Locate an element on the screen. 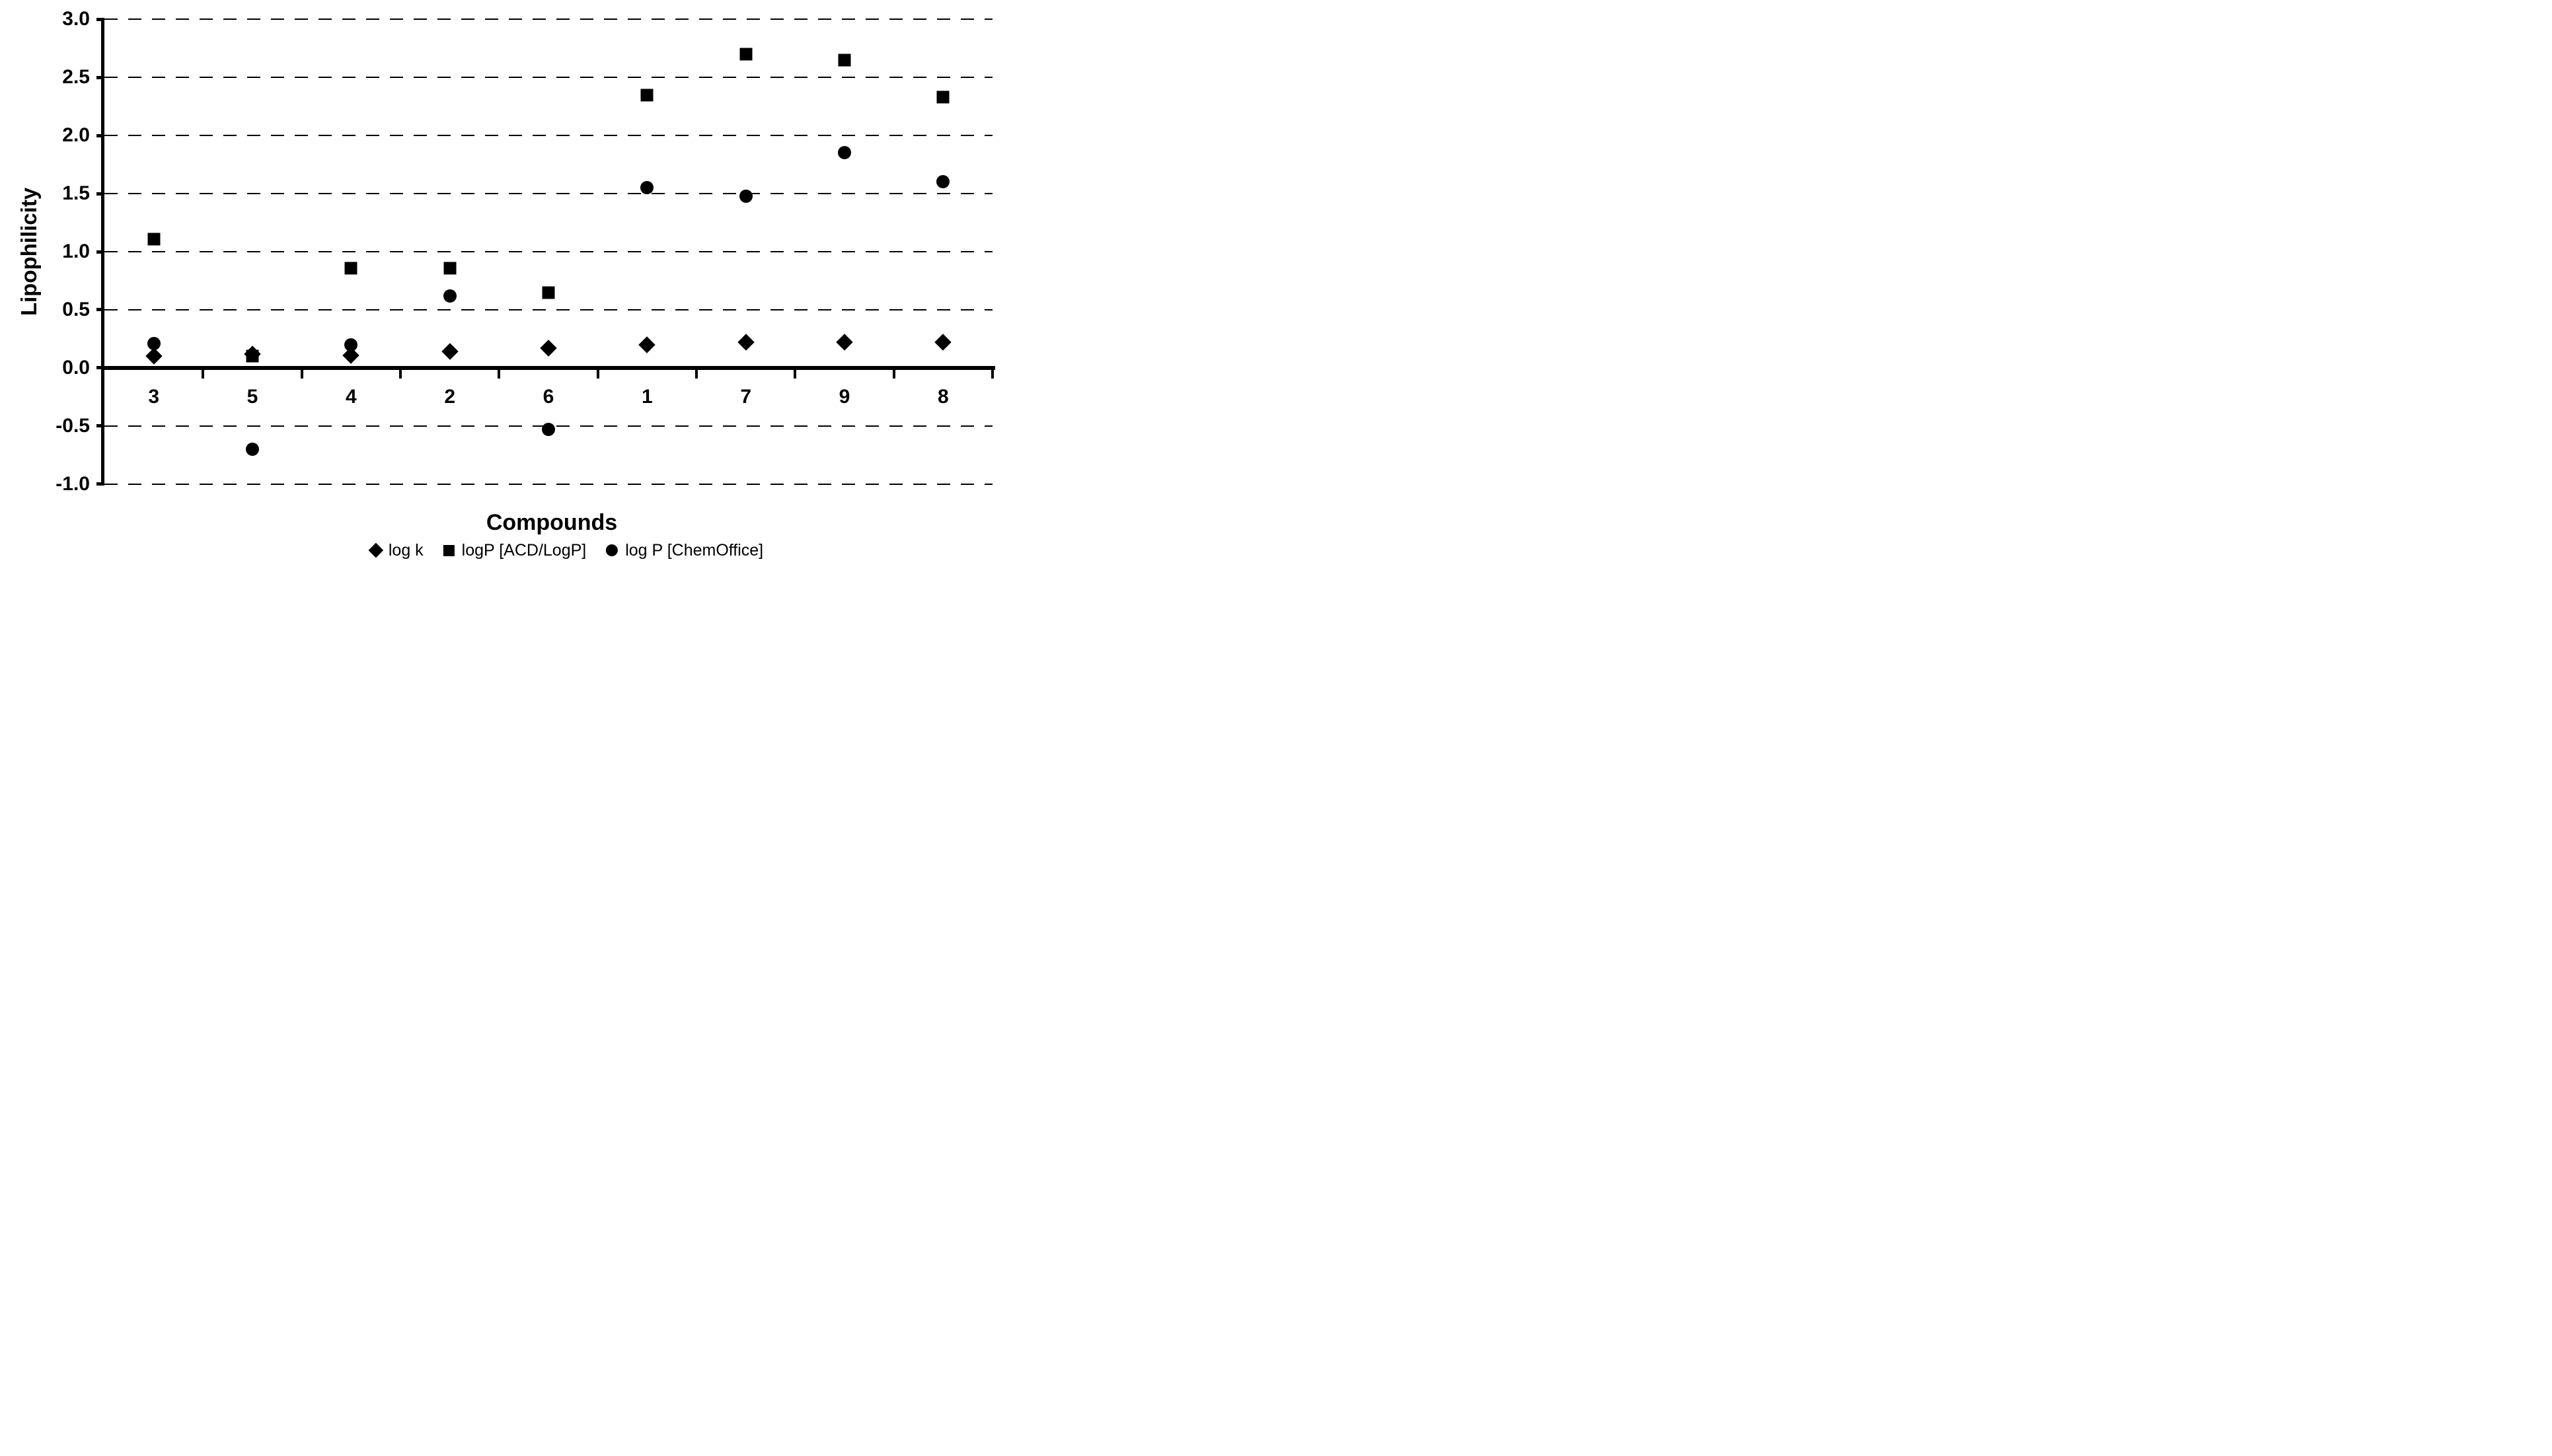 The width and height of the screenshot is (2552, 1456). y-tick-label: -1.0 is located at coordinates (73, 483).